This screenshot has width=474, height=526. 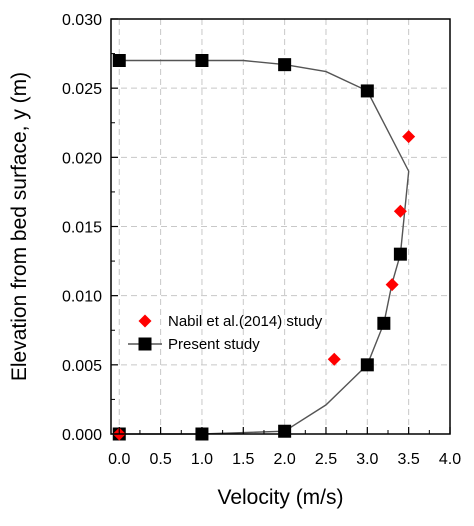 What do you see at coordinates (280, 497) in the screenshot?
I see `x-axis-title: Velocity (m/s)` at bounding box center [280, 497].